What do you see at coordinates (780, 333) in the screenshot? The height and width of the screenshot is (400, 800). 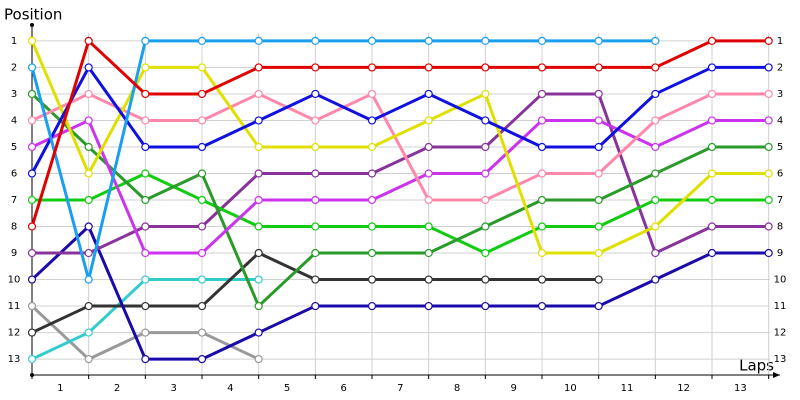 I see `y-tick-label-right: 12` at bounding box center [780, 333].